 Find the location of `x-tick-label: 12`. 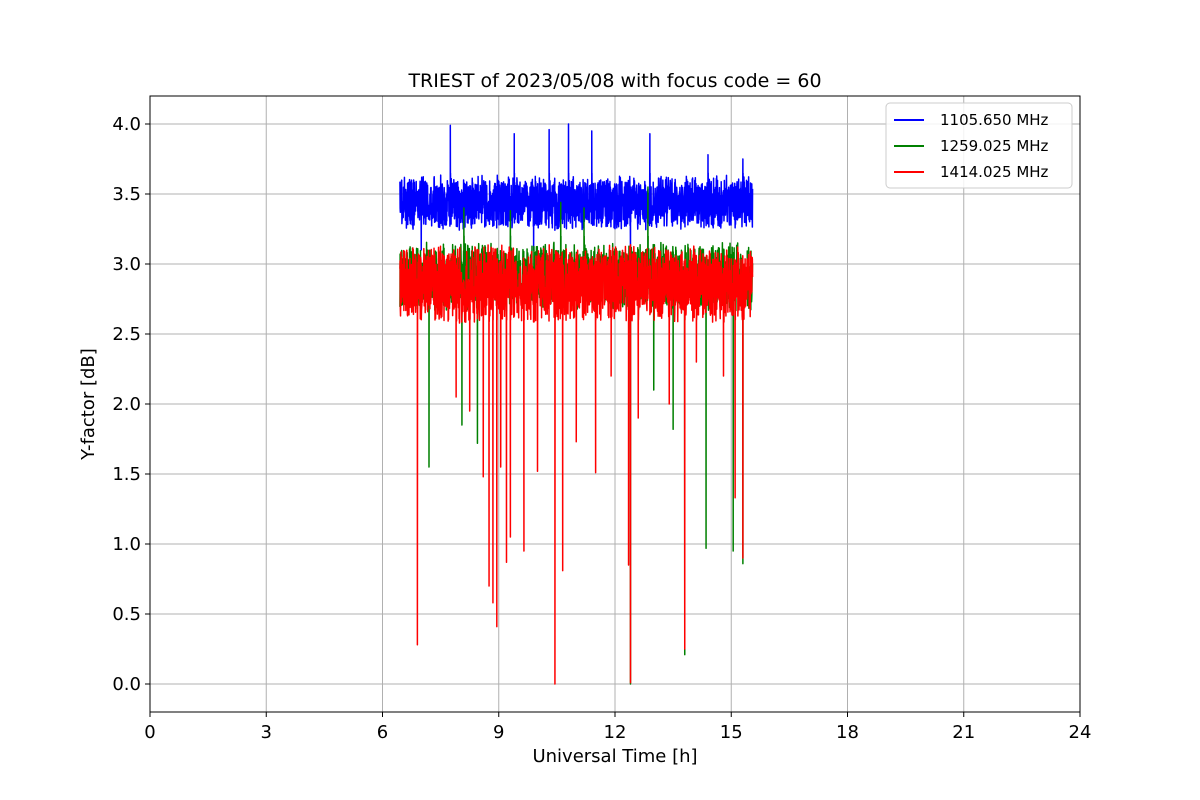

x-tick-label: 12 is located at coordinates (615, 732).